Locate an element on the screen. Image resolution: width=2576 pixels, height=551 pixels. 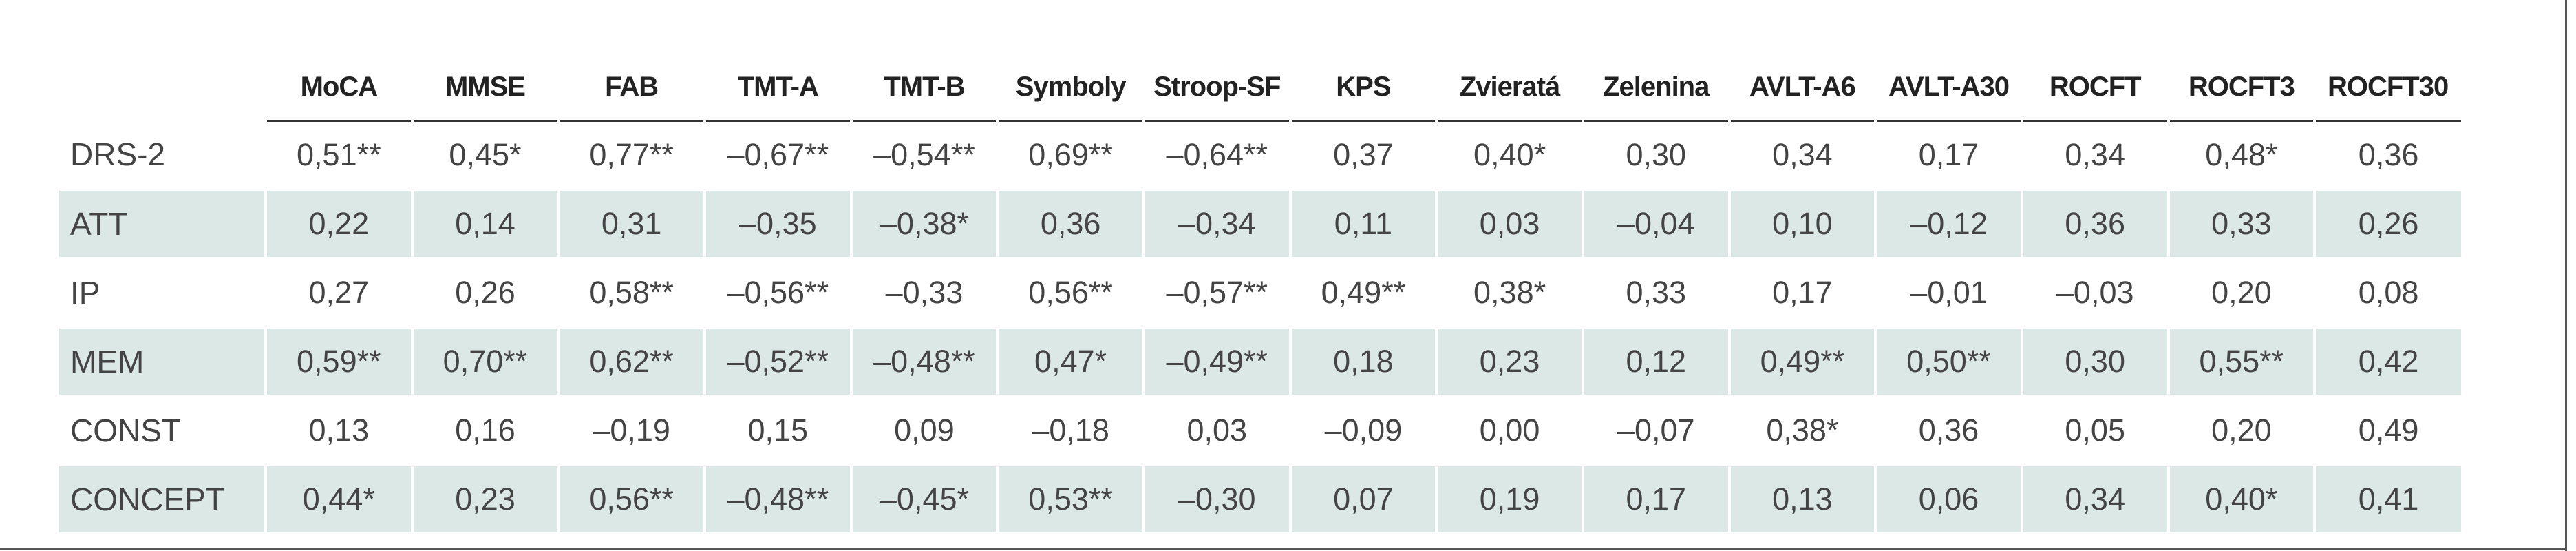
table-cell: –0,34 is located at coordinates (1216, 223).